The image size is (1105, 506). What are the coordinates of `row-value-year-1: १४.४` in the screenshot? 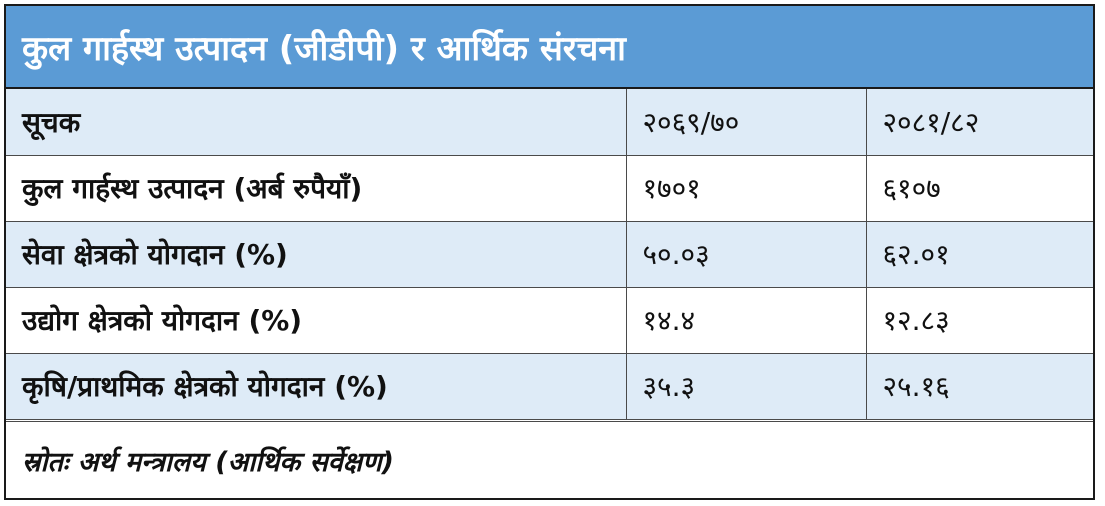 It's located at (746, 320).